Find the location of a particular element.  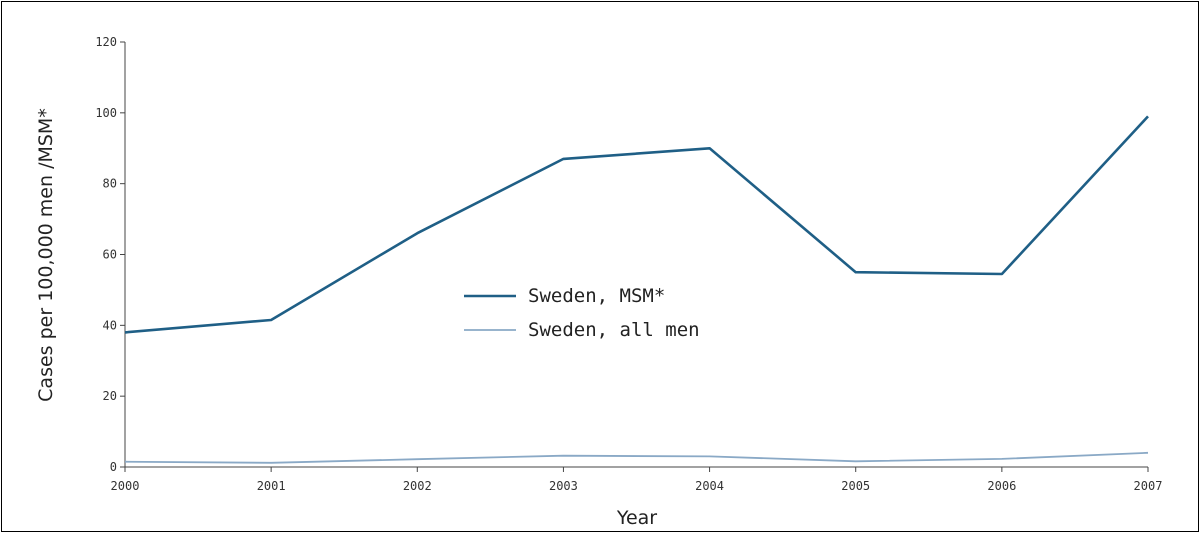

x-tick-label: 2006 is located at coordinates (1001, 486).